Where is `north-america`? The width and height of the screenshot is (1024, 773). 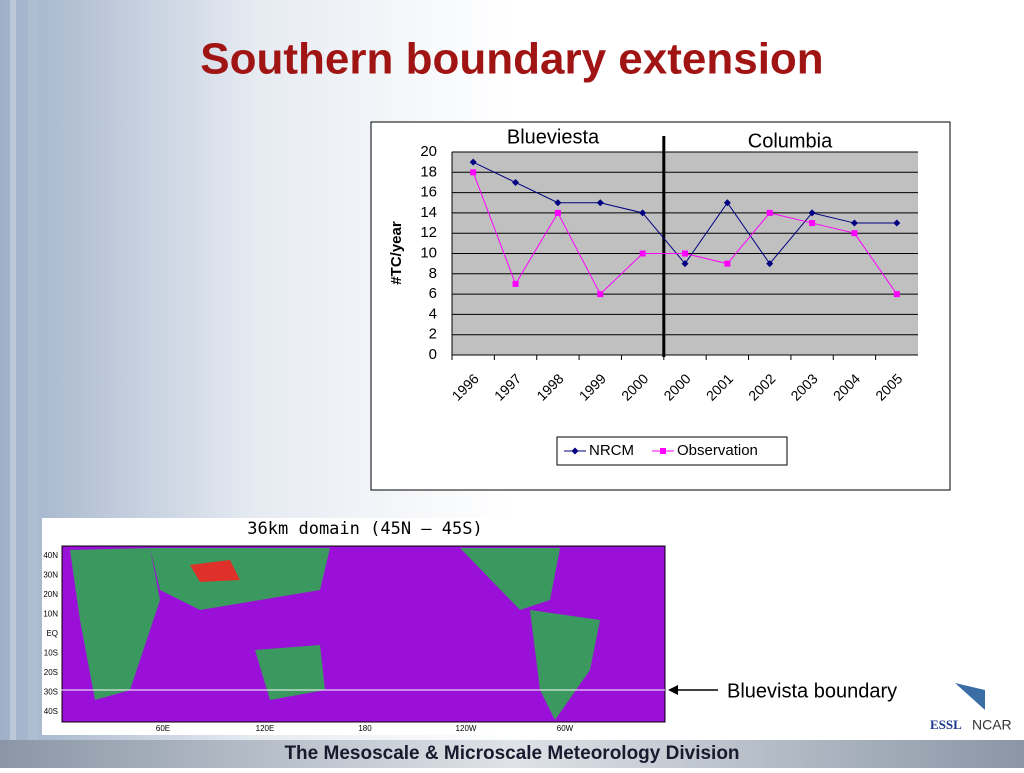 north-america is located at coordinates (510, 579).